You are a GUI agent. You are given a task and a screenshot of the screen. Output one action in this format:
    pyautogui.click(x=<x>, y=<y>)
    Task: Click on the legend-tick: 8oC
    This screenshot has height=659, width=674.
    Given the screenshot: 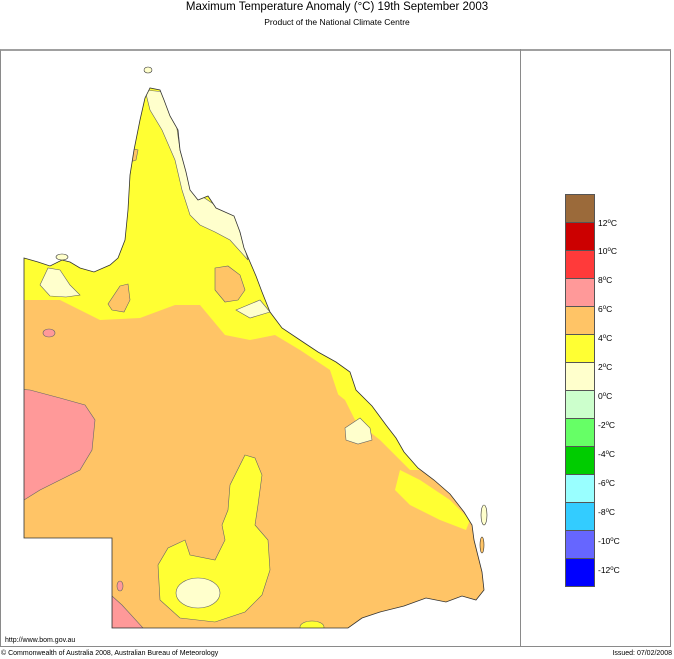 What is the action you would take?
    pyautogui.click(x=605, y=280)
    